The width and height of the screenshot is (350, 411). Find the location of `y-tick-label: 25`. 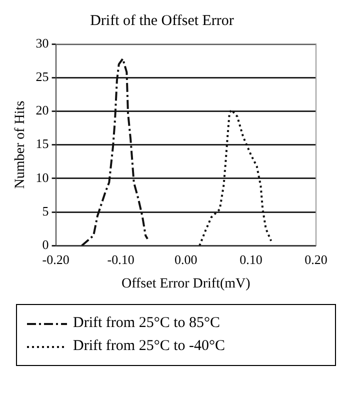

y-tick-label: 25 is located at coordinates (42, 76).